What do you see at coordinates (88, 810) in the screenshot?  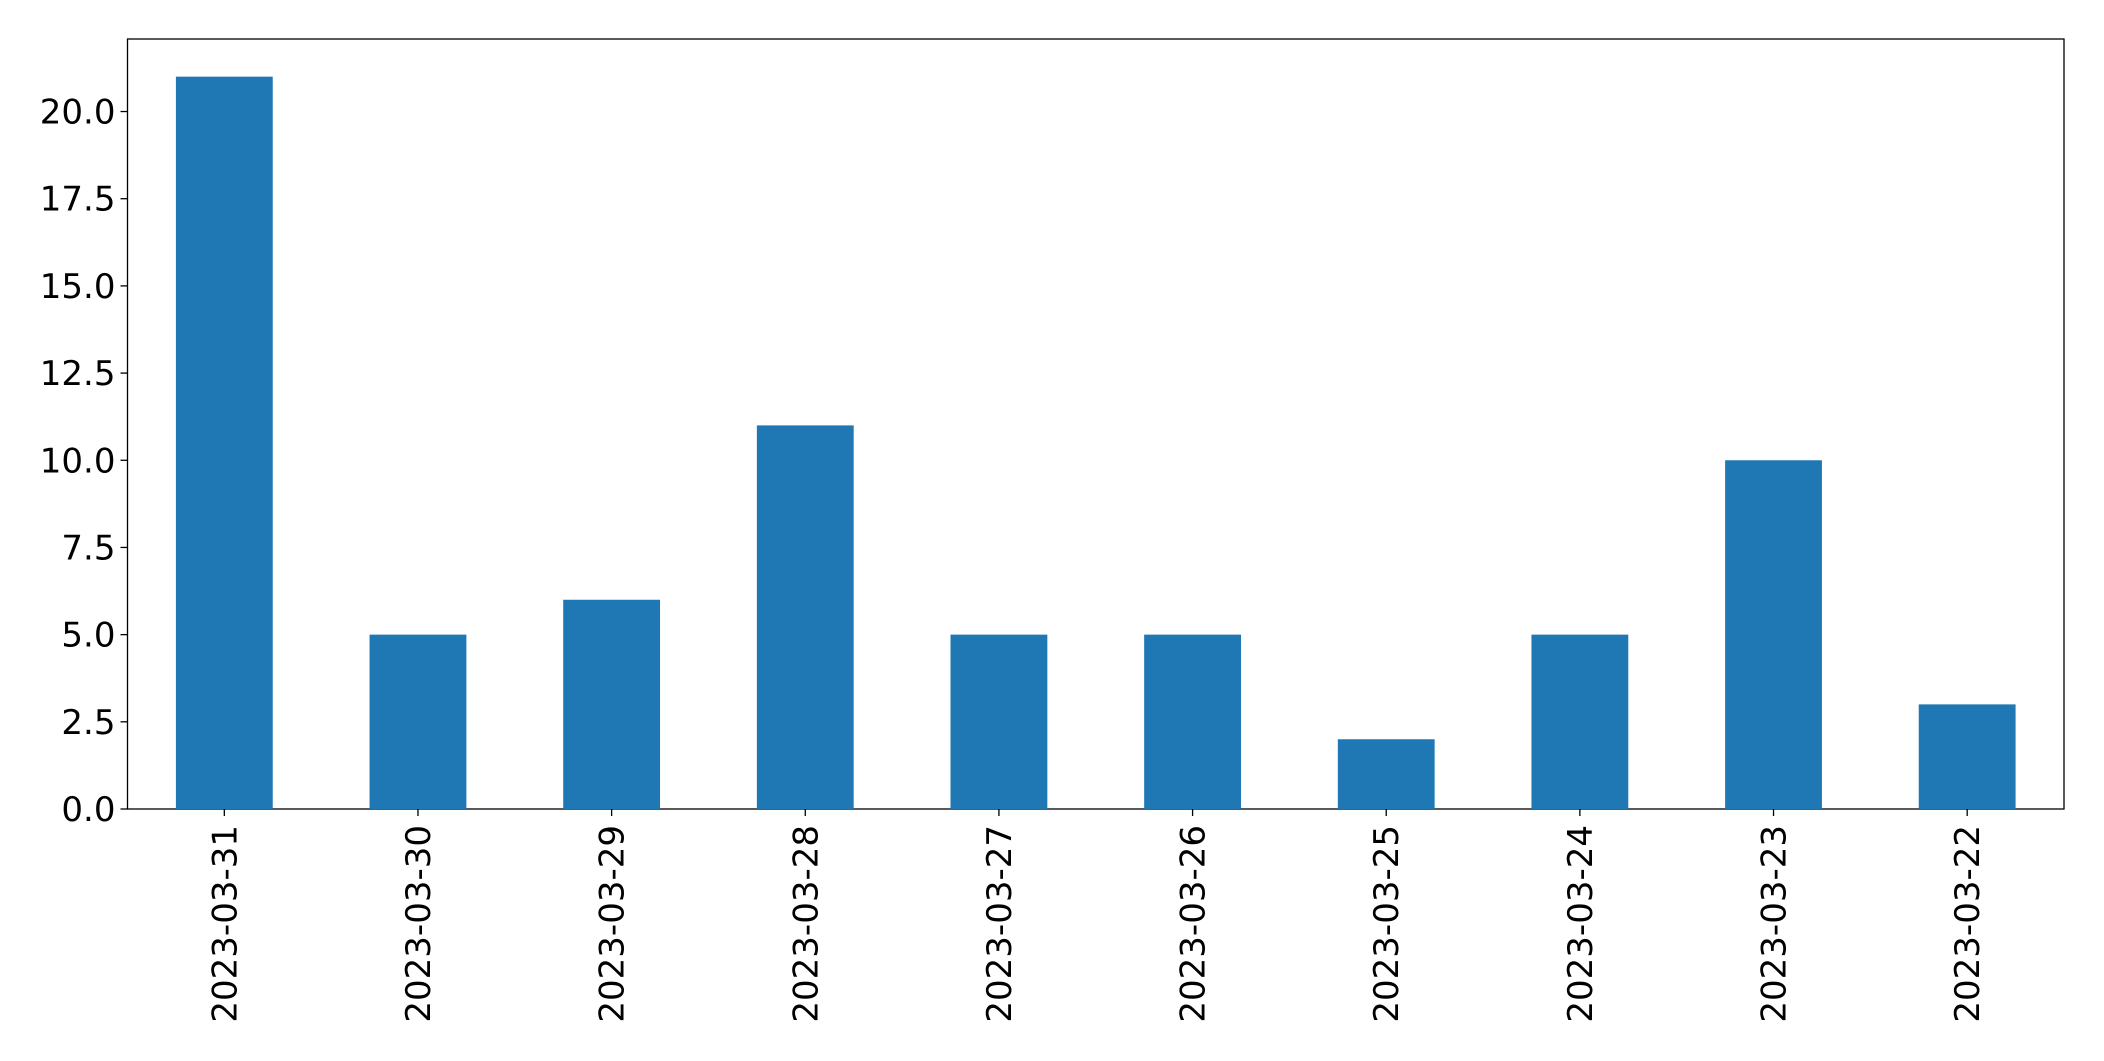 I see `y-tick-label: 0.0` at bounding box center [88, 810].